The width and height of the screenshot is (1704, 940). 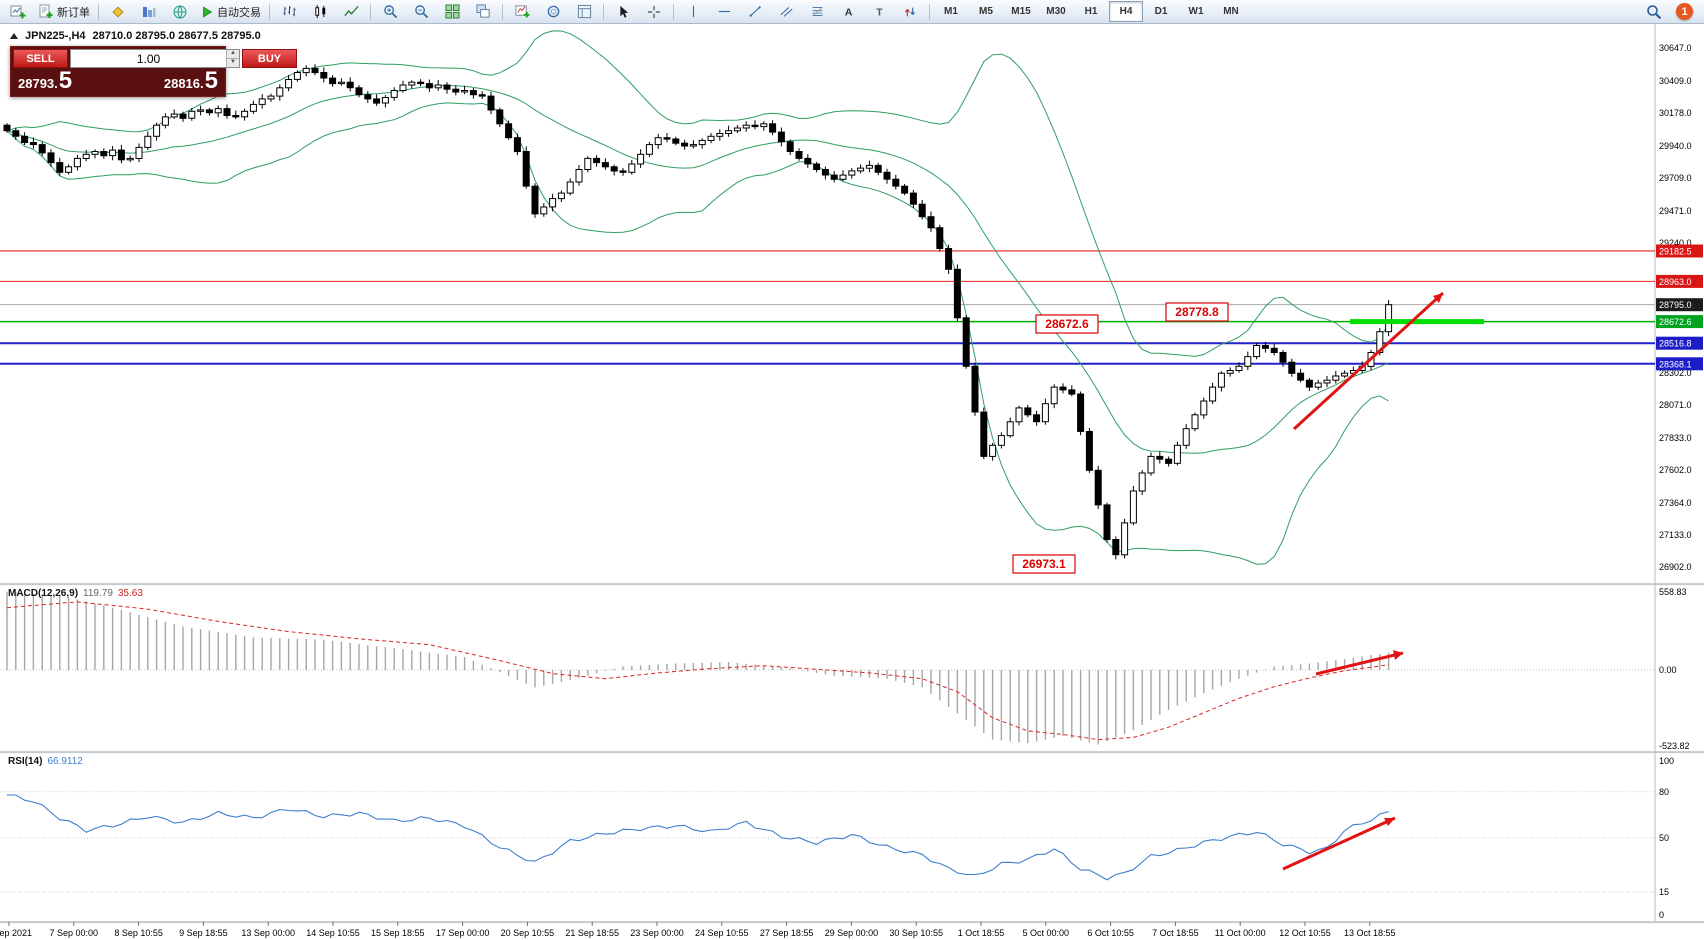 What do you see at coordinates (398, 933) in the screenshot?
I see `time-axis-label: 15 Sep 18:55` at bounding box center [398, 933].